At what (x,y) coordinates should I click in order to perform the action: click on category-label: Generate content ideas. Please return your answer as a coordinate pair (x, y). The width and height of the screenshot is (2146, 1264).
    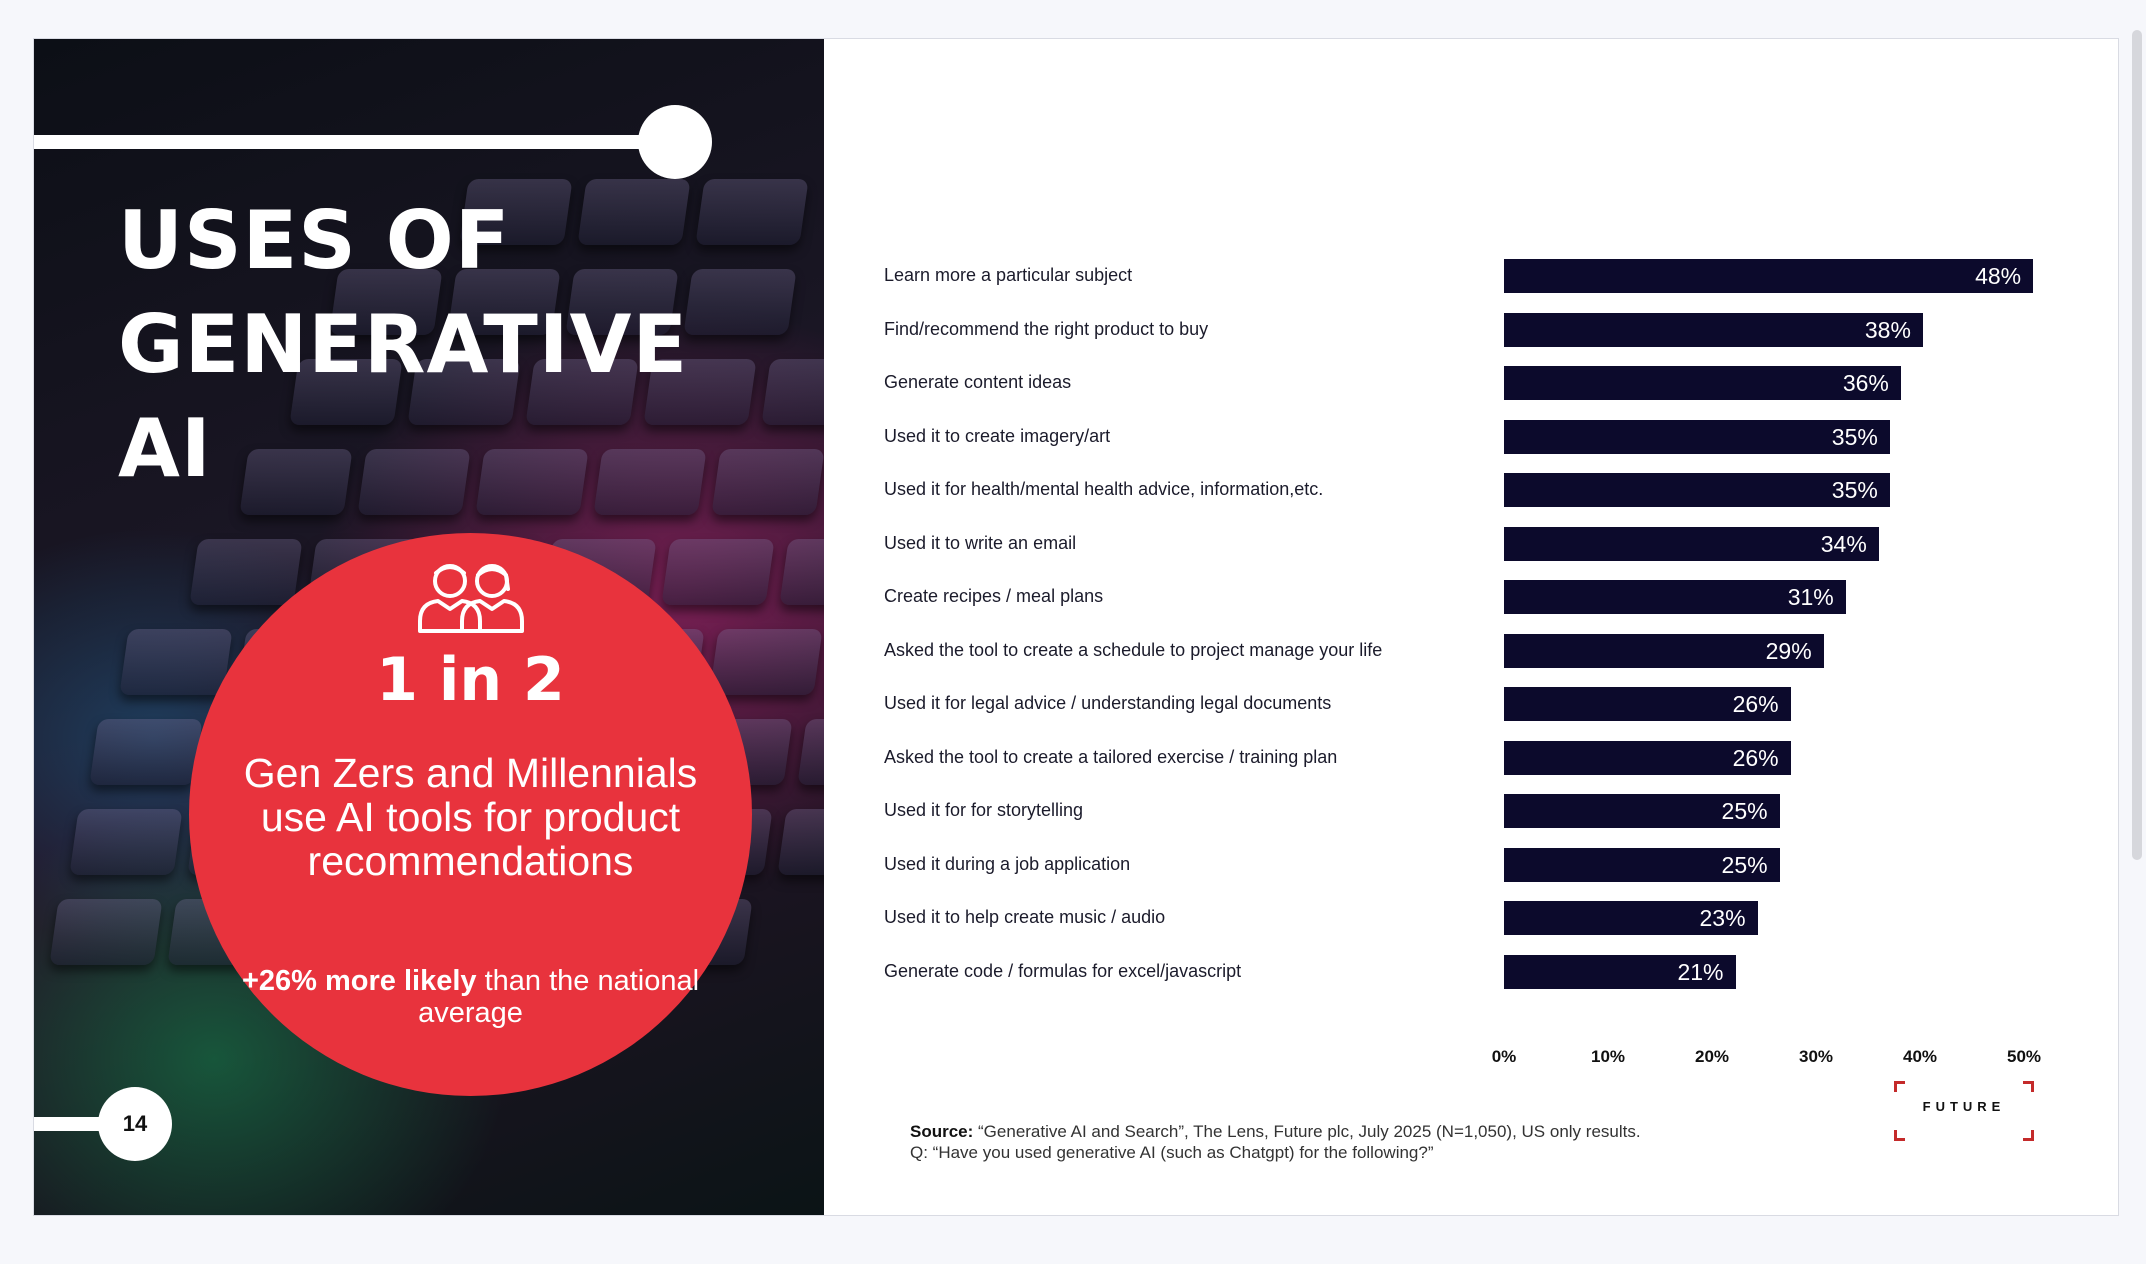
    Looking at the image, I should click on (978, 382).